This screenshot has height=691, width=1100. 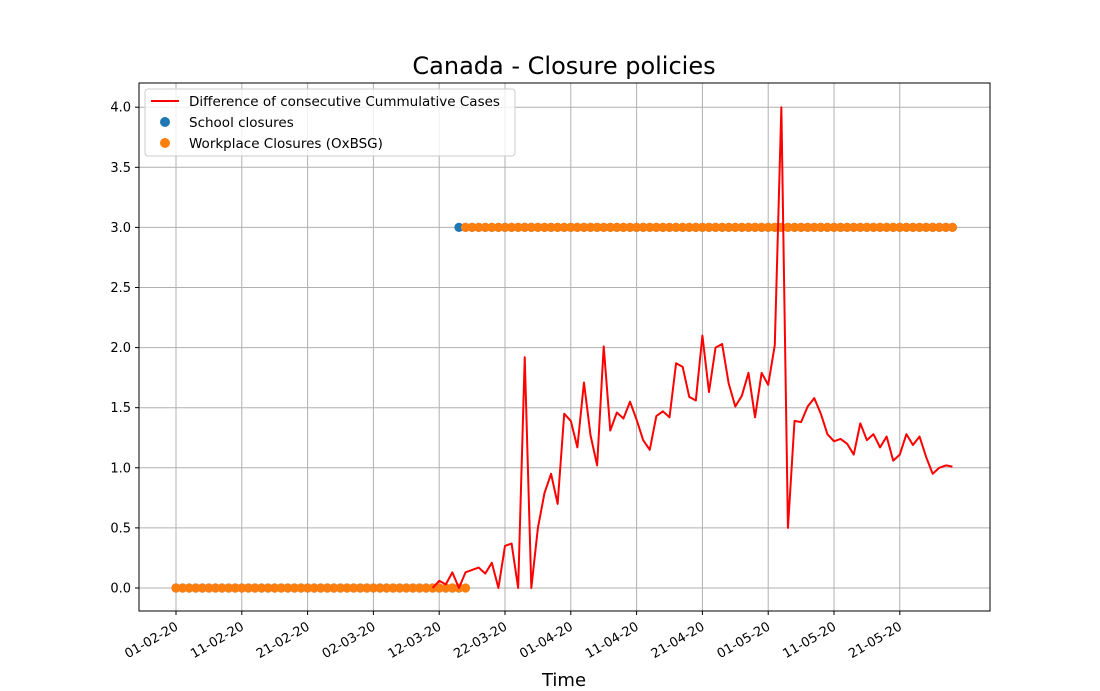 I want to click on chart-title: Canada - Closure policies, so click(x=563, y=66).